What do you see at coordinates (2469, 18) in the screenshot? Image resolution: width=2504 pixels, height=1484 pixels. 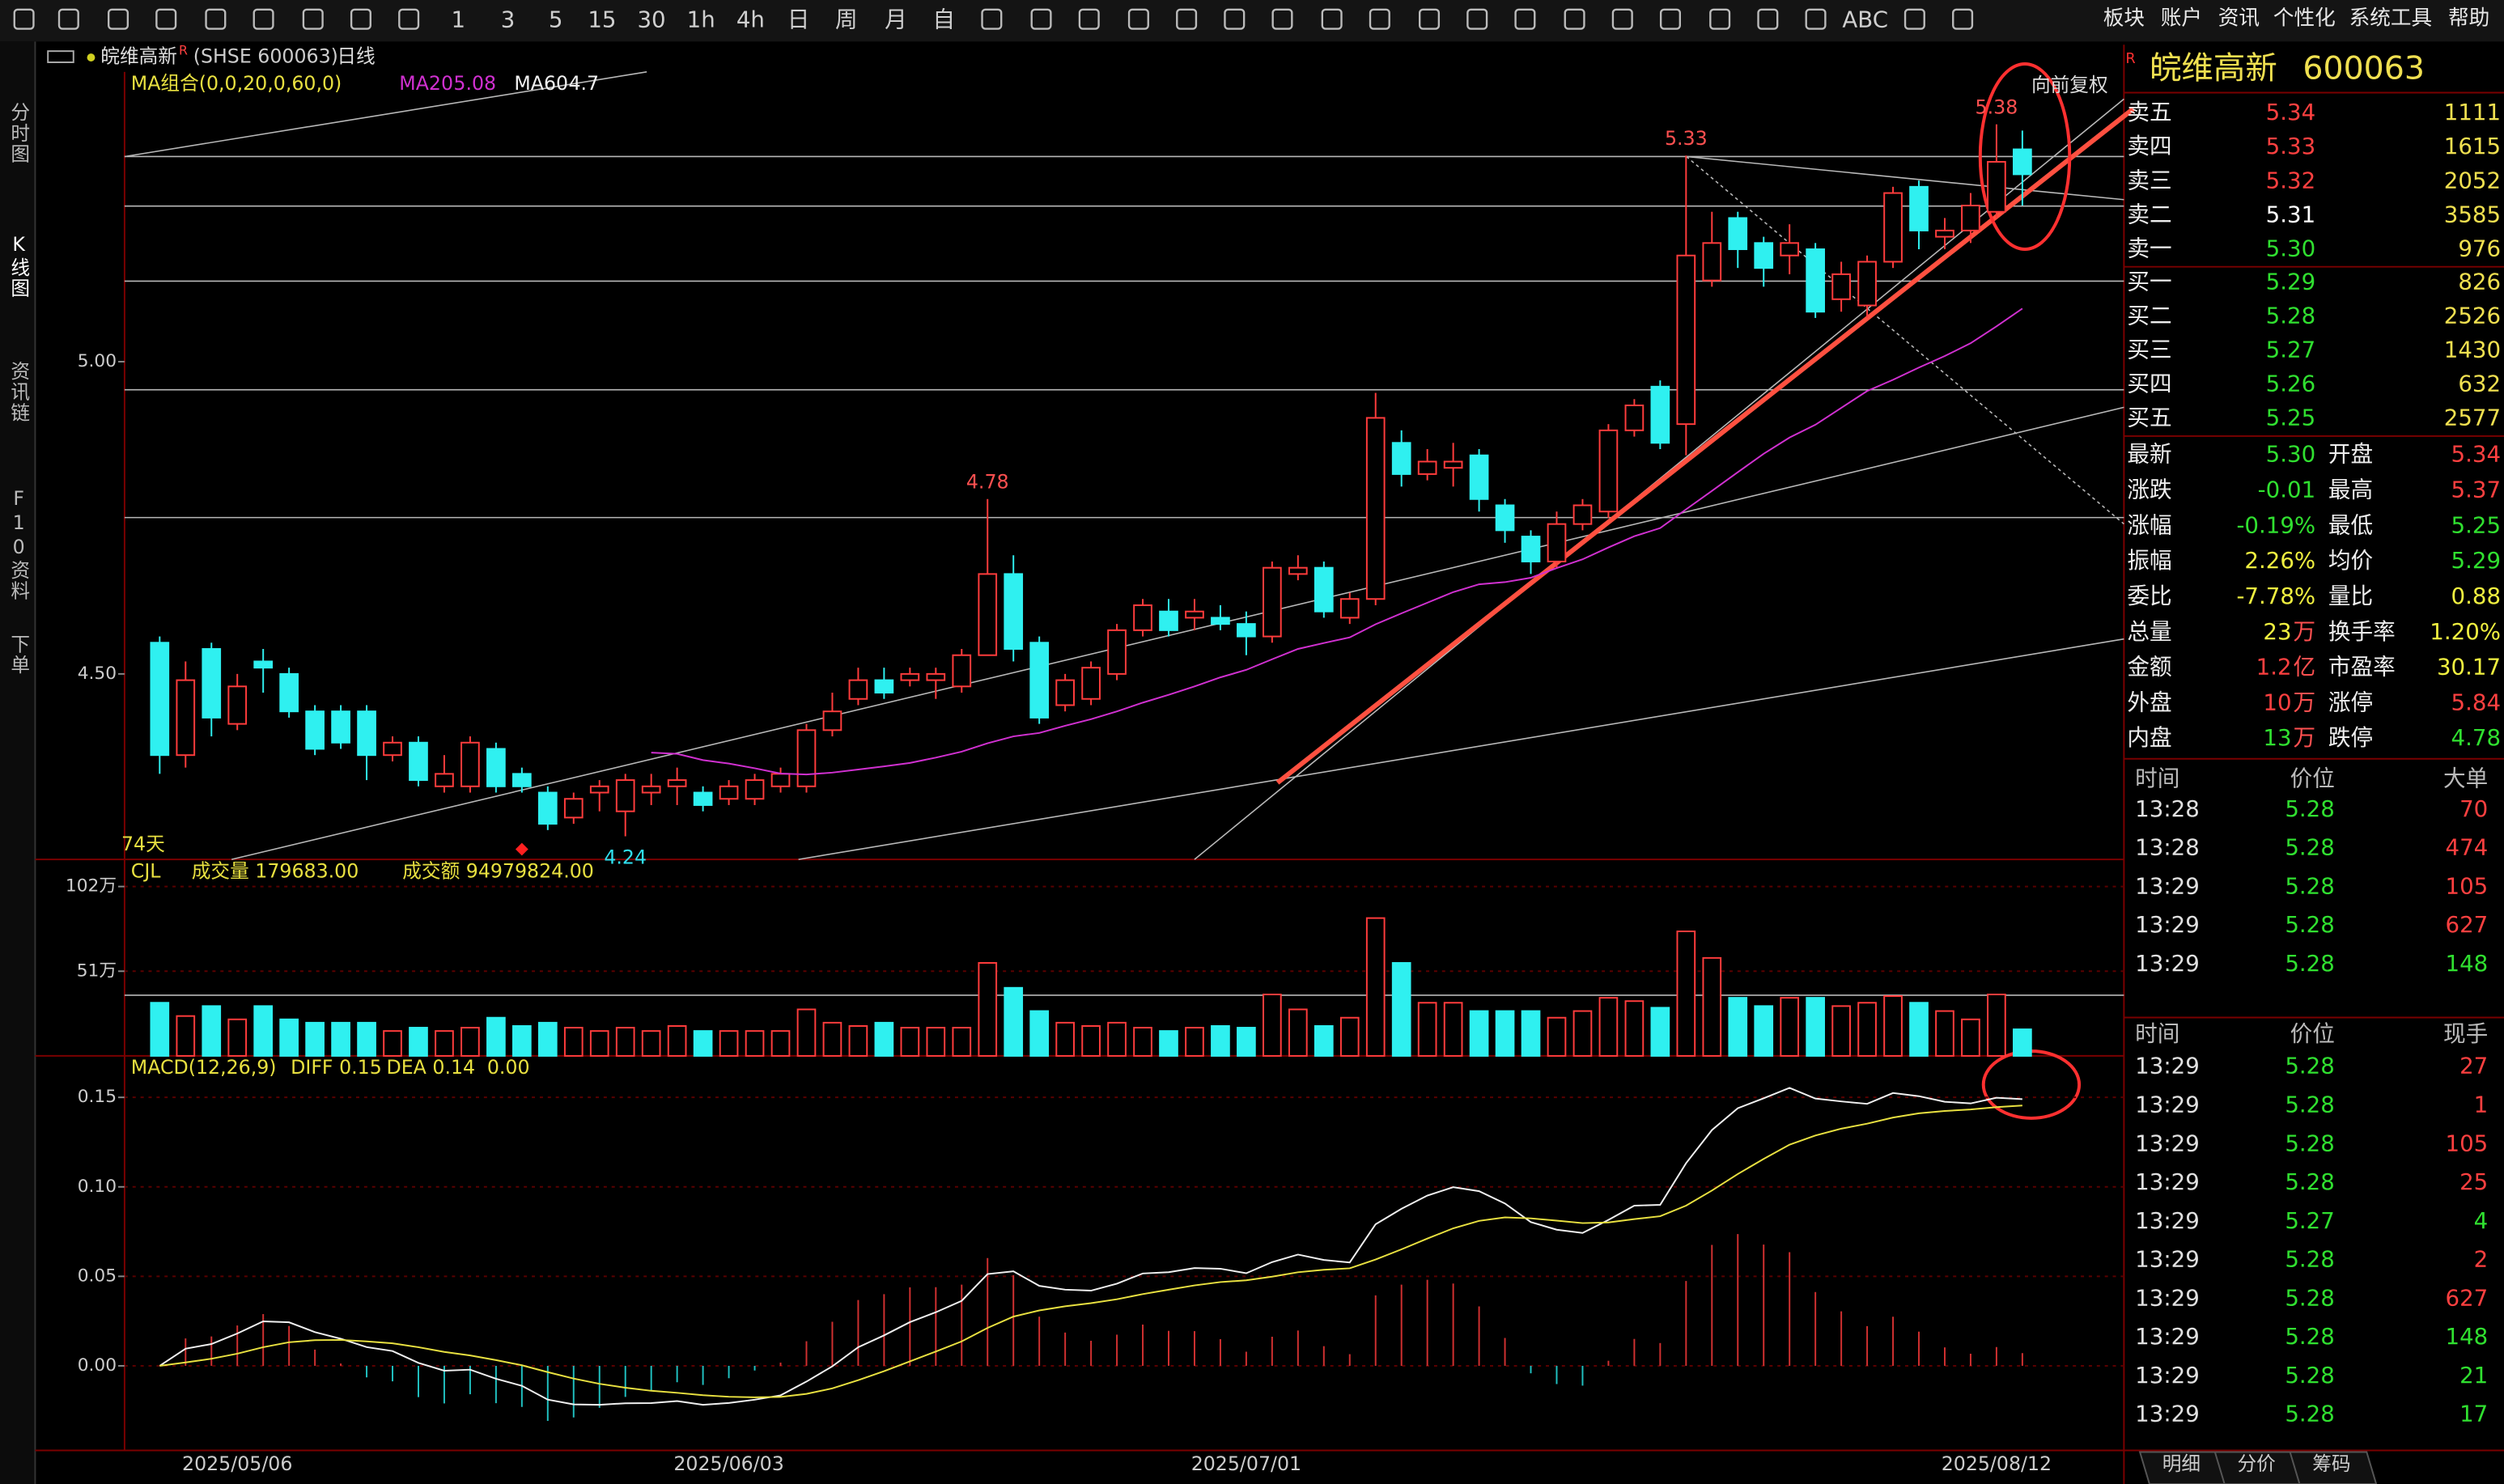 I see `menu-item: 帮助` at bounding box center [2469, 18].